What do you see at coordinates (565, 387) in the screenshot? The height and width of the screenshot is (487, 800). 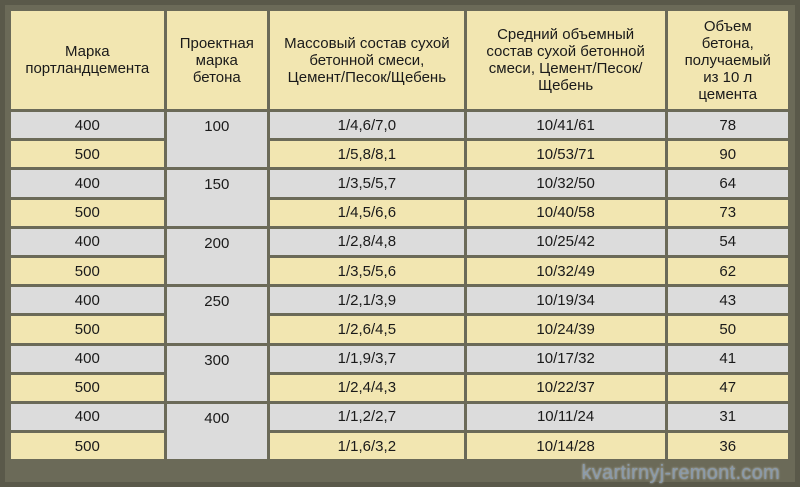 I see `cell-volume-composition: 10/22/37` at bounding box center [565, 387].